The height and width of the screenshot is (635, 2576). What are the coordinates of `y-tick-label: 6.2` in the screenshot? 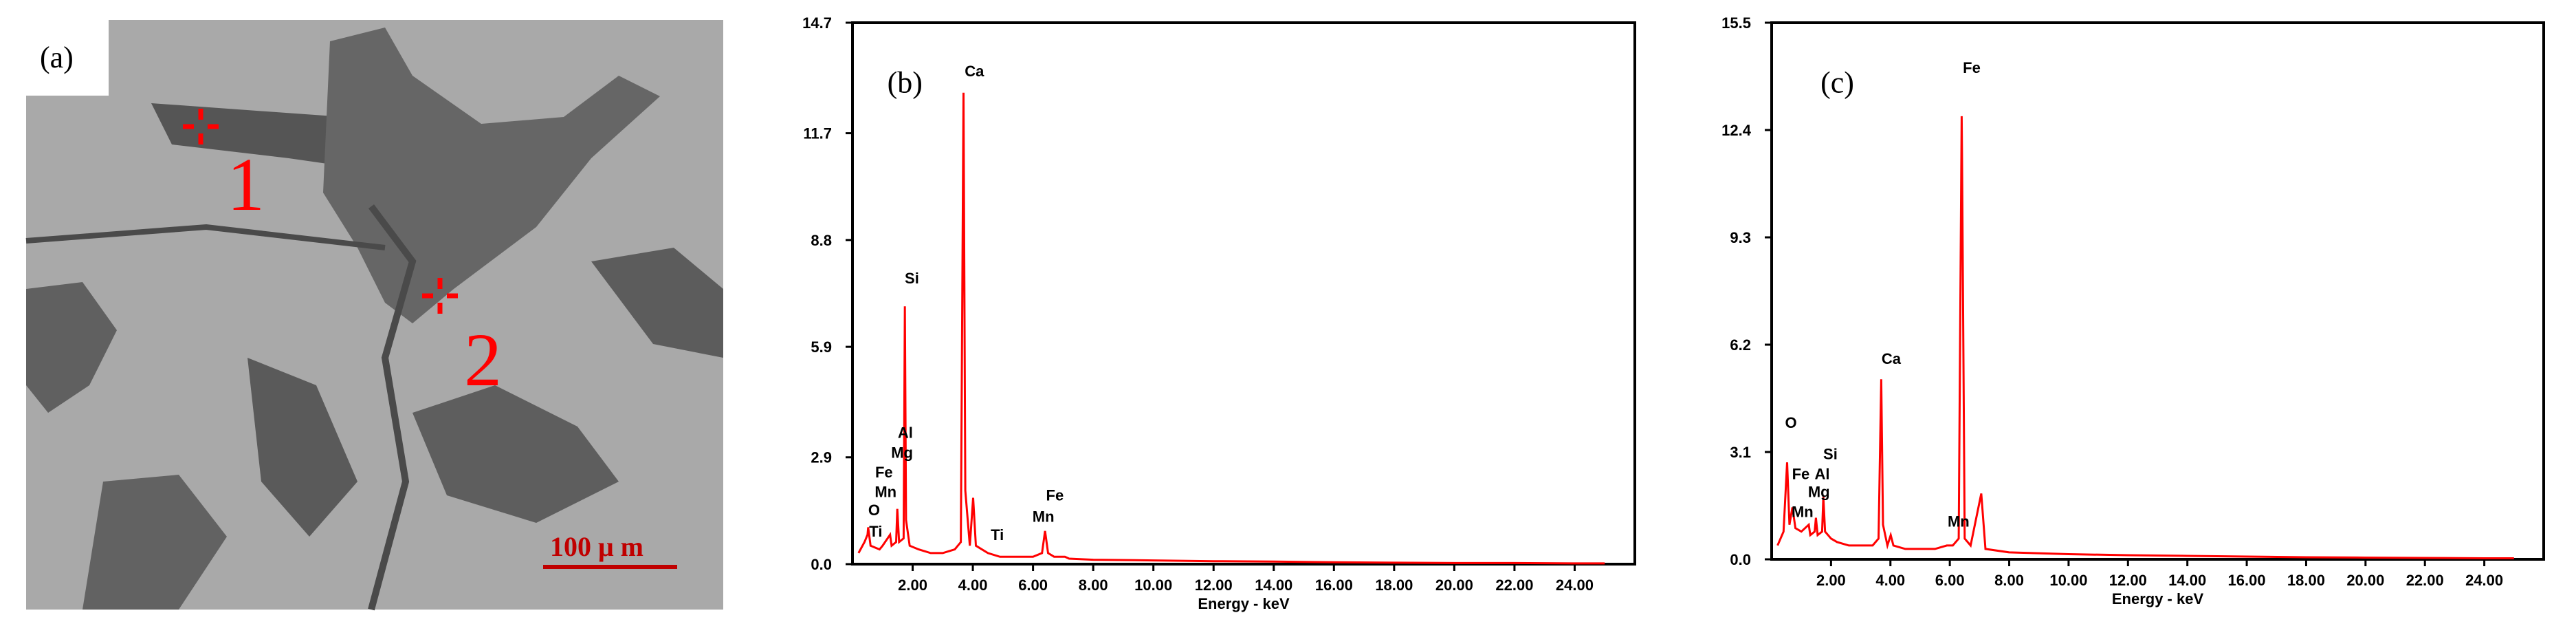 It's located at (1740, 345).